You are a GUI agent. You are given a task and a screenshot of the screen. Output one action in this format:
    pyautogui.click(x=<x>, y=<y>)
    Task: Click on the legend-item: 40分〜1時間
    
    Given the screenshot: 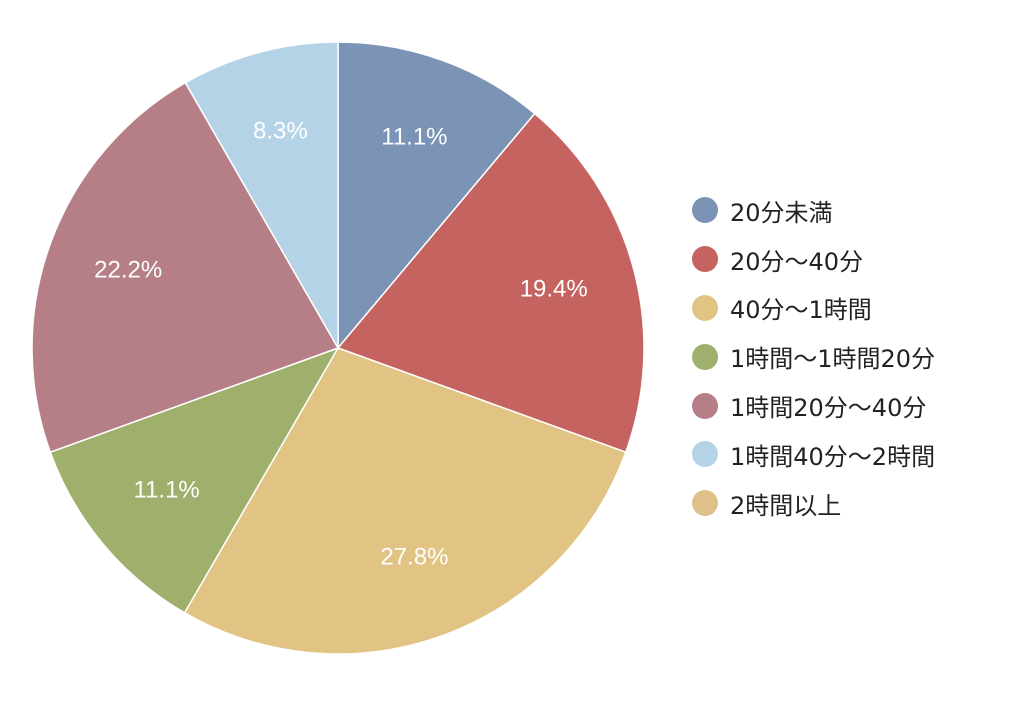 What is the action you would take?
    pyautogui.click(x=813, y=308)
    